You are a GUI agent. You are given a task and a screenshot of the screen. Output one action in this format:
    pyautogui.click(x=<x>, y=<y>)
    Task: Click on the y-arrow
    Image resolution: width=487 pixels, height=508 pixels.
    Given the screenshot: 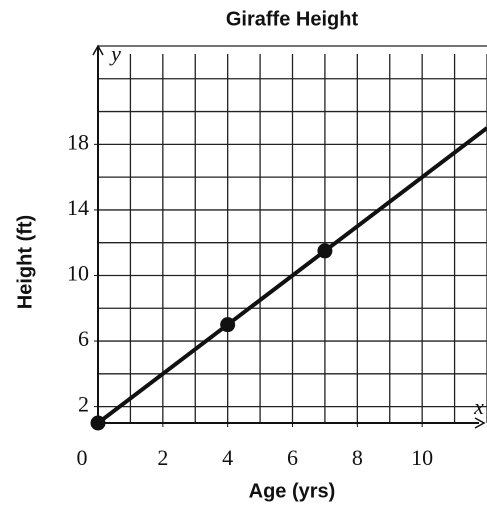 What is the action you would take?
    pyautogui.click(x=98, y=50)
    